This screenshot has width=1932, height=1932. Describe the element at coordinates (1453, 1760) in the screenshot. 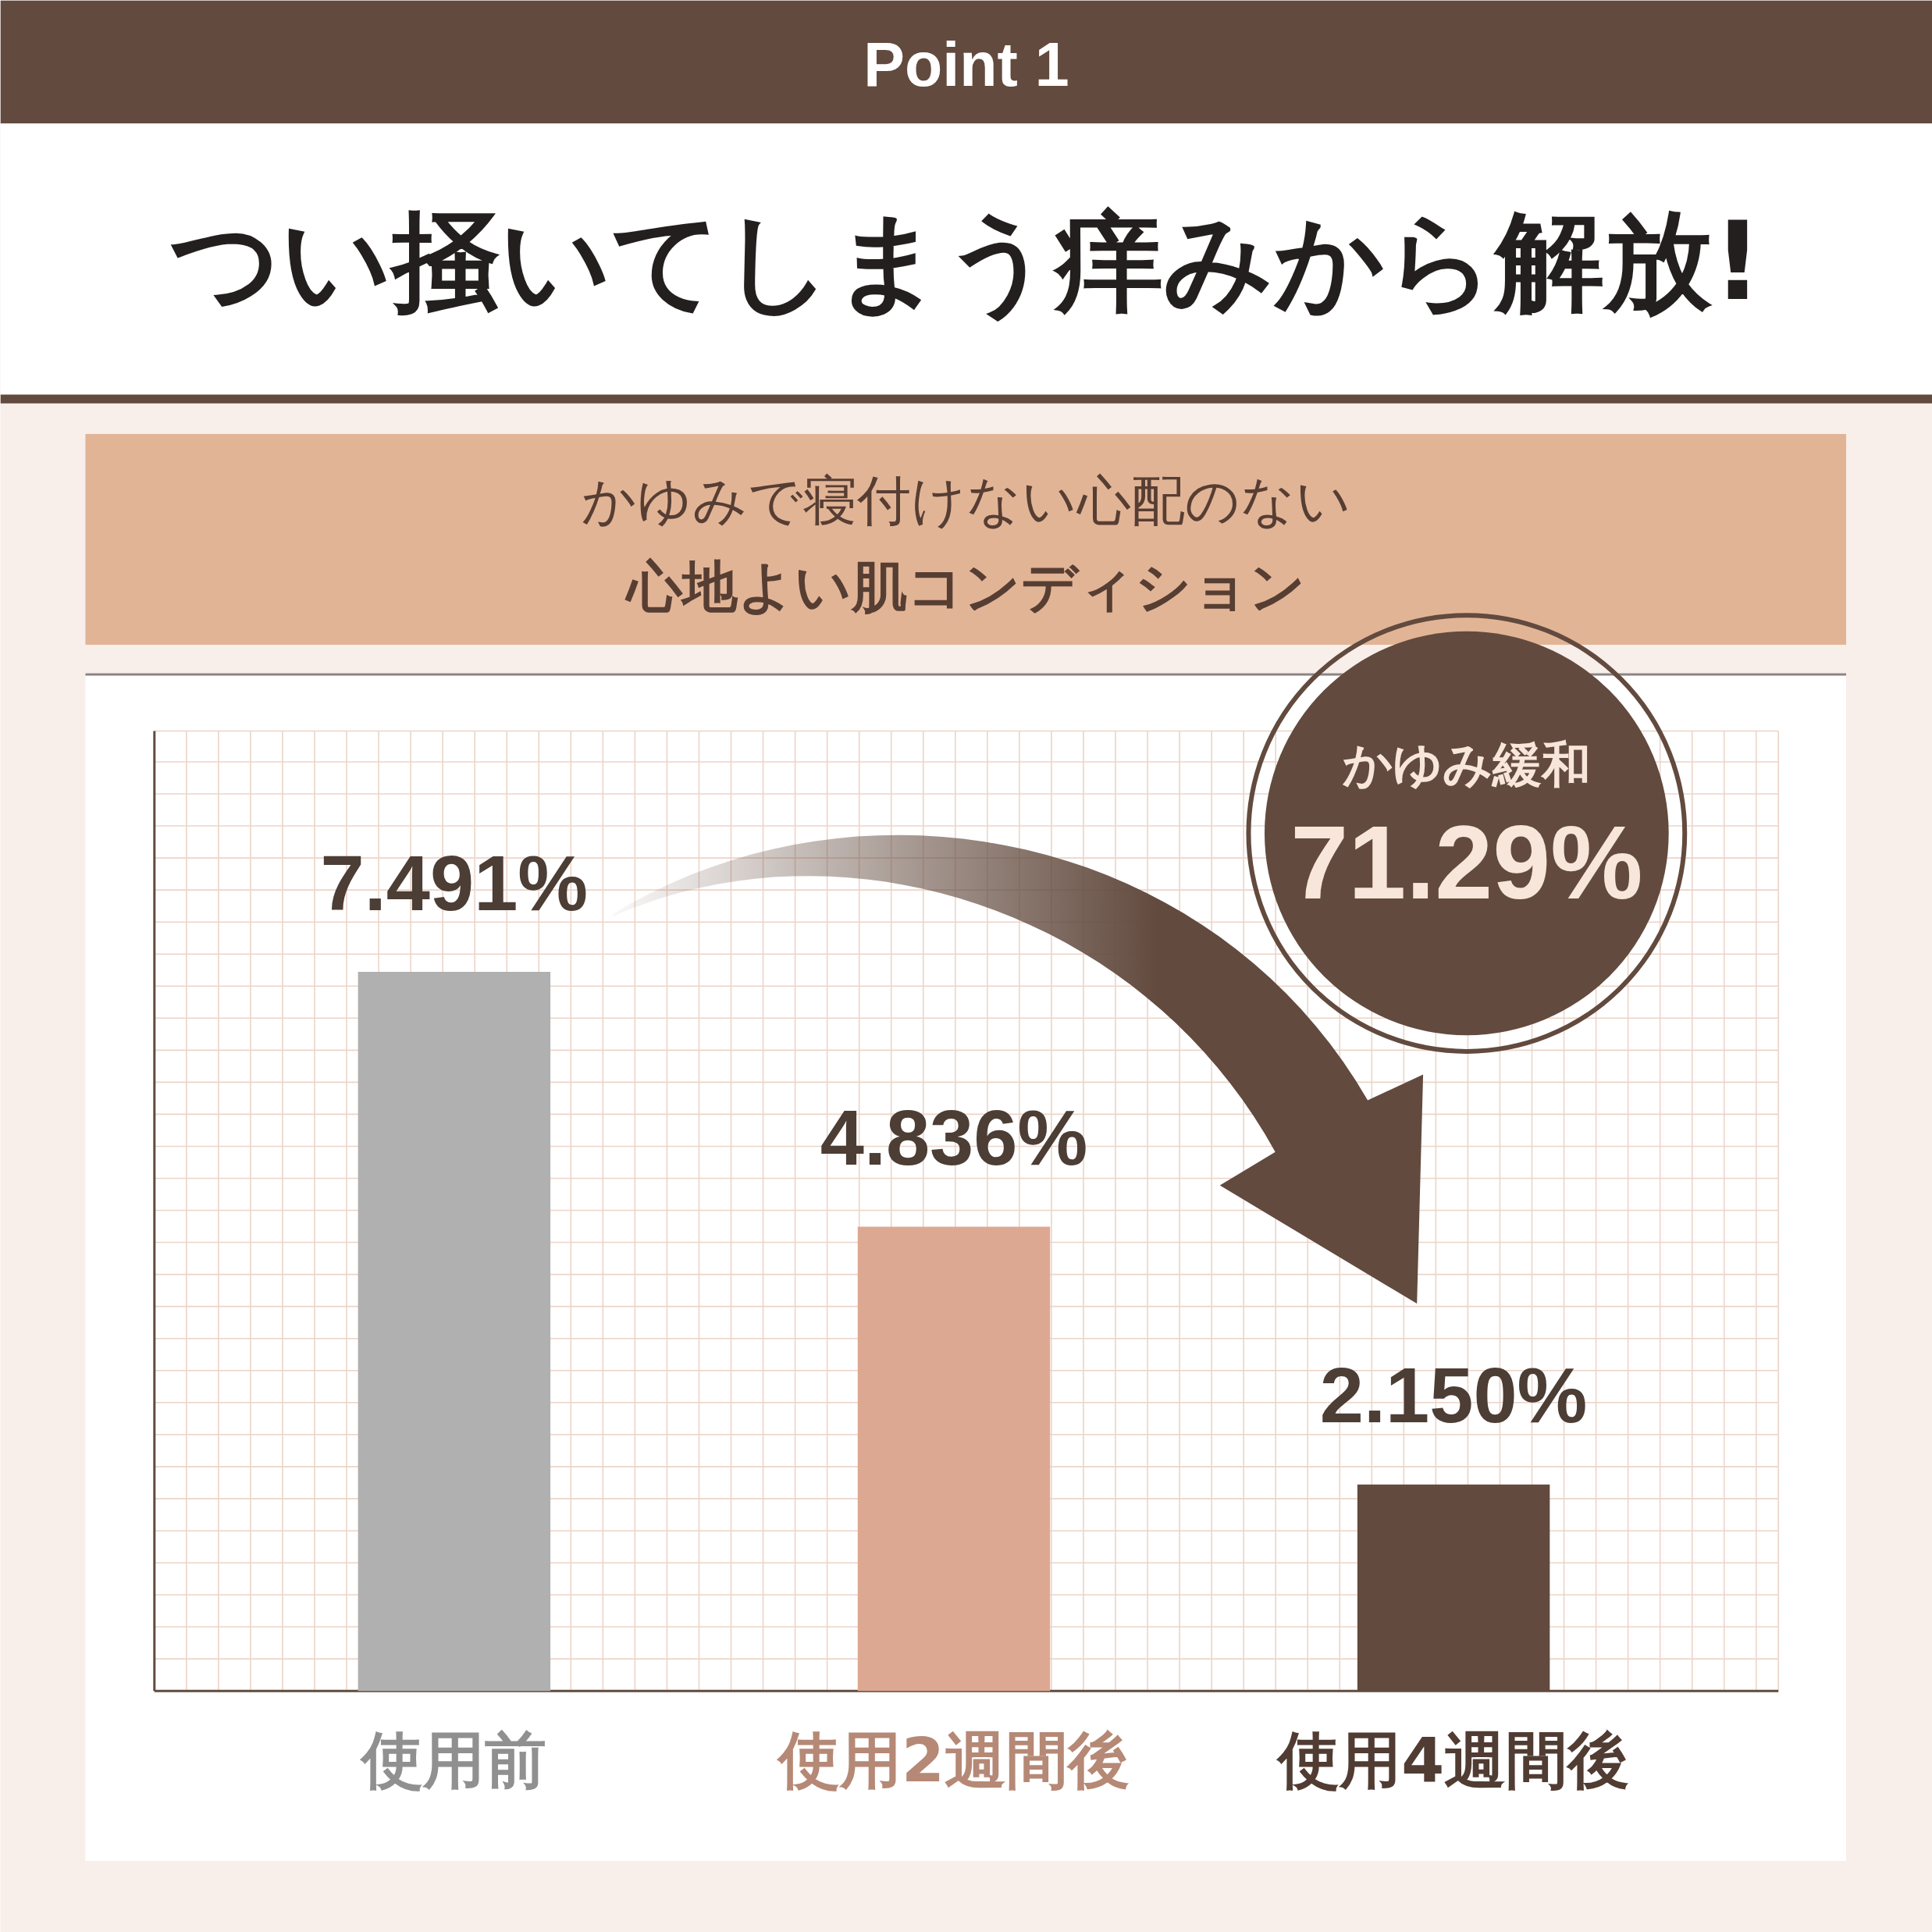

I see `x-tick-label: 使用4週間後` at that location.